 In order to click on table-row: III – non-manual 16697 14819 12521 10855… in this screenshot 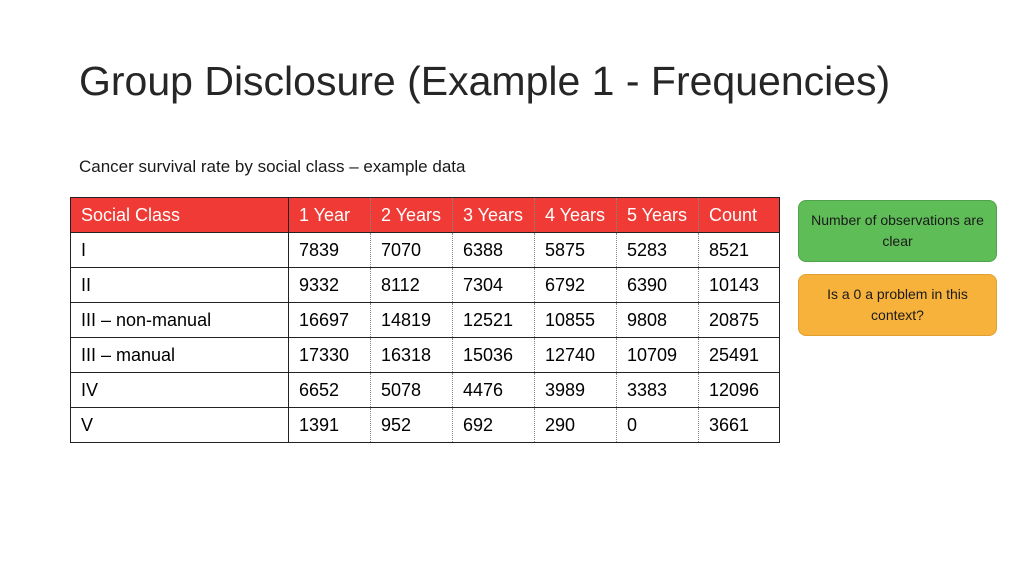, I will do `click(425, 320)`.